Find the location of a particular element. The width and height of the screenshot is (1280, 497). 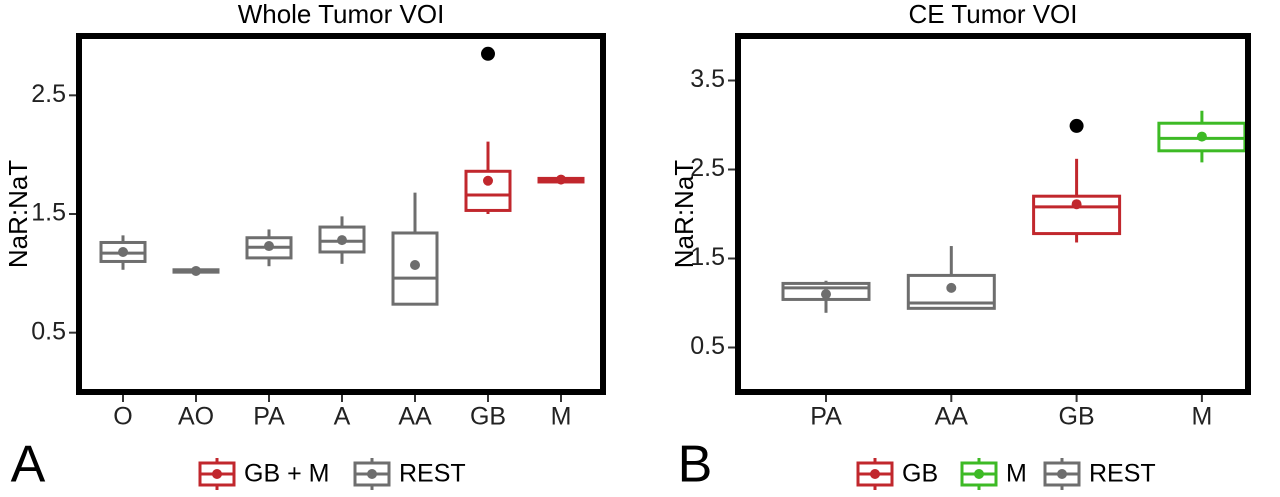

legend-label: M is located at coordinates (1016, 474).